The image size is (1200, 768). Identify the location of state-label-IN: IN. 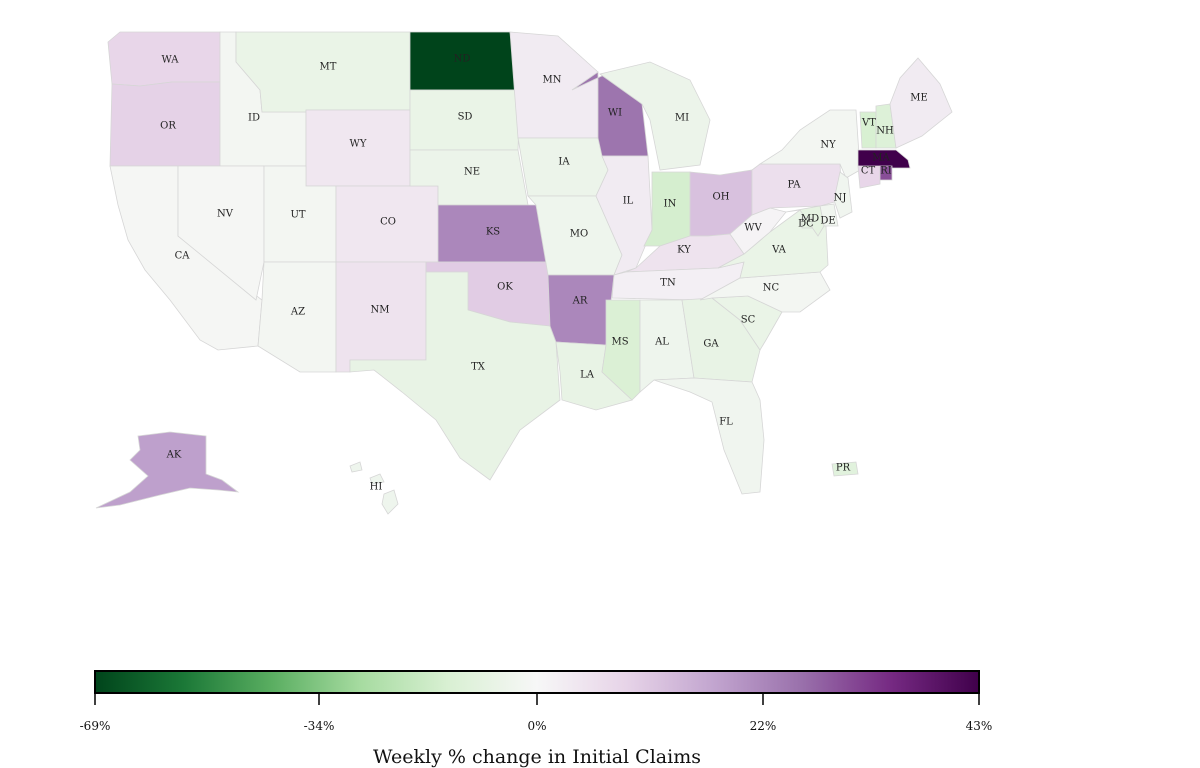
(670, 204).